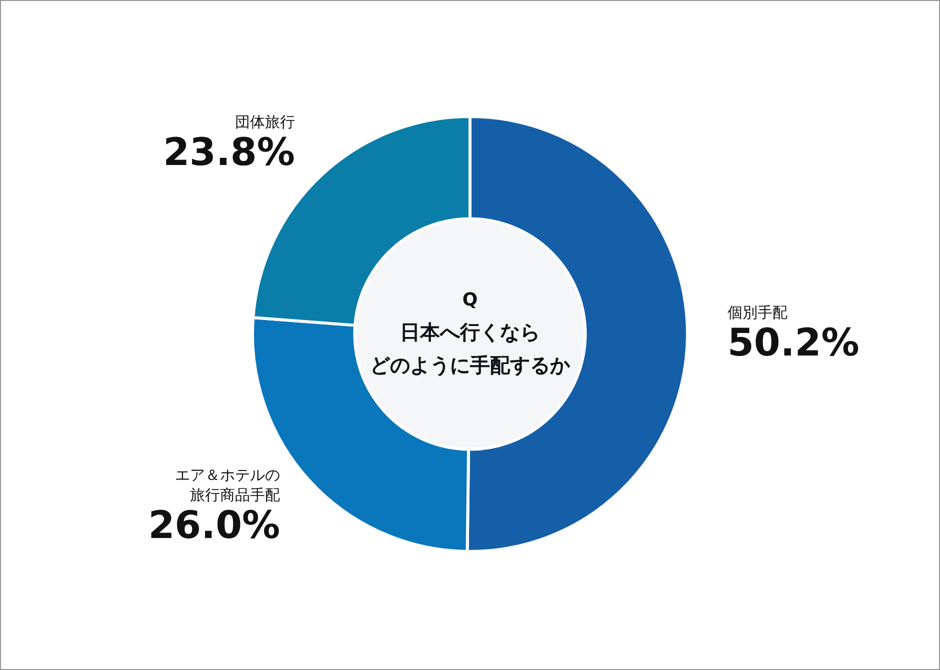  What do you see at coordinates (470, 332) in the screenshot?
I see `text: 日本へ行くなら` at bounding box center [470, 332].